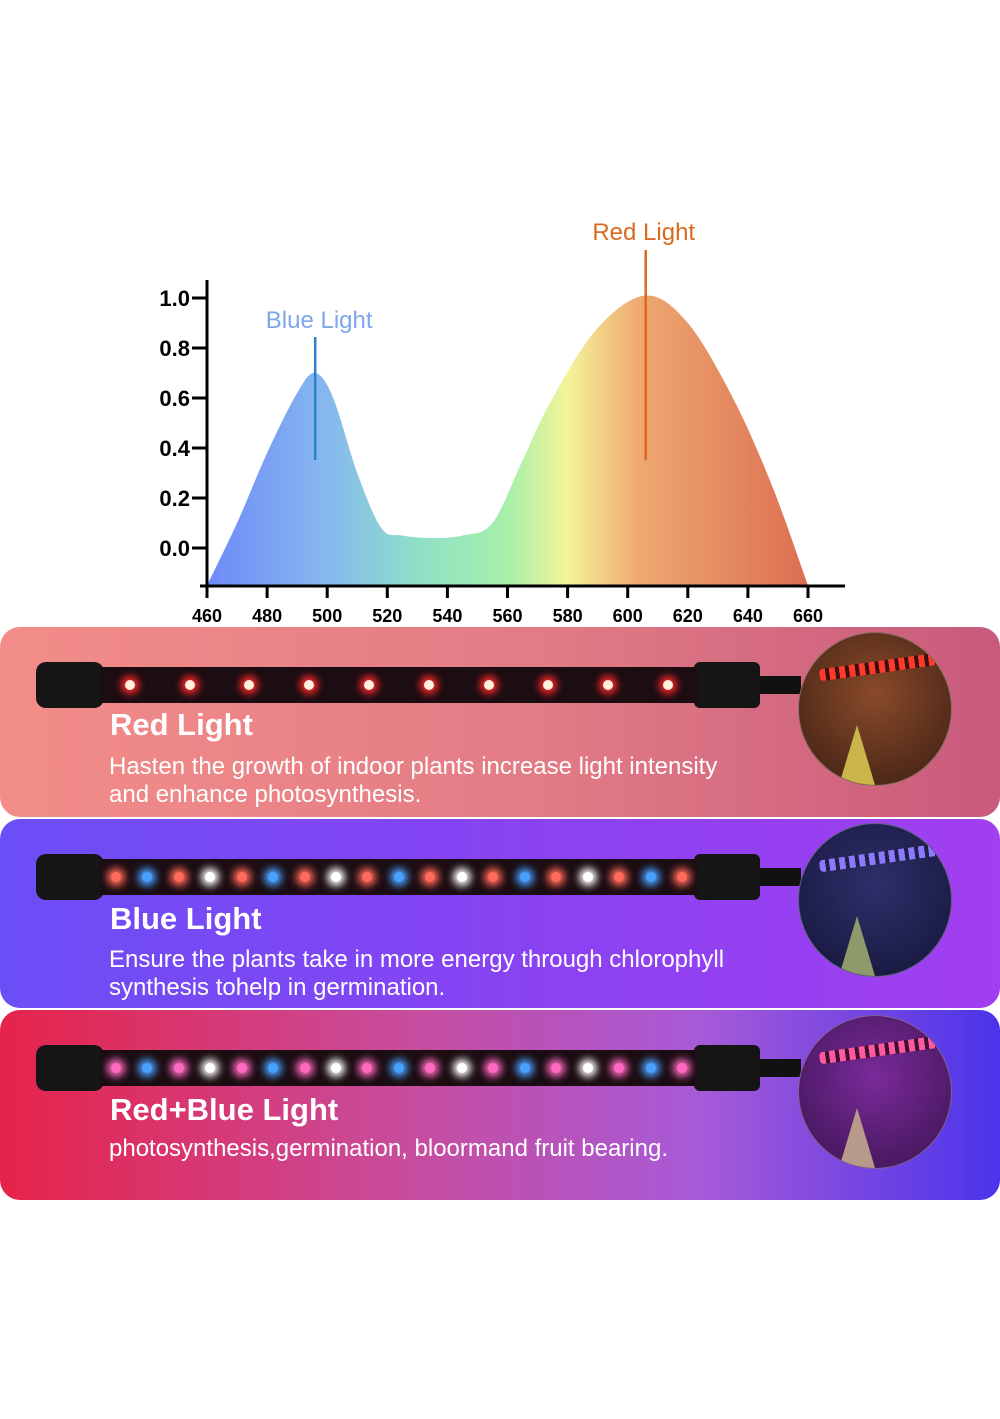 The image size is (1000, 1419). I want to click on x-tick-label: 560, so click(507, 616).